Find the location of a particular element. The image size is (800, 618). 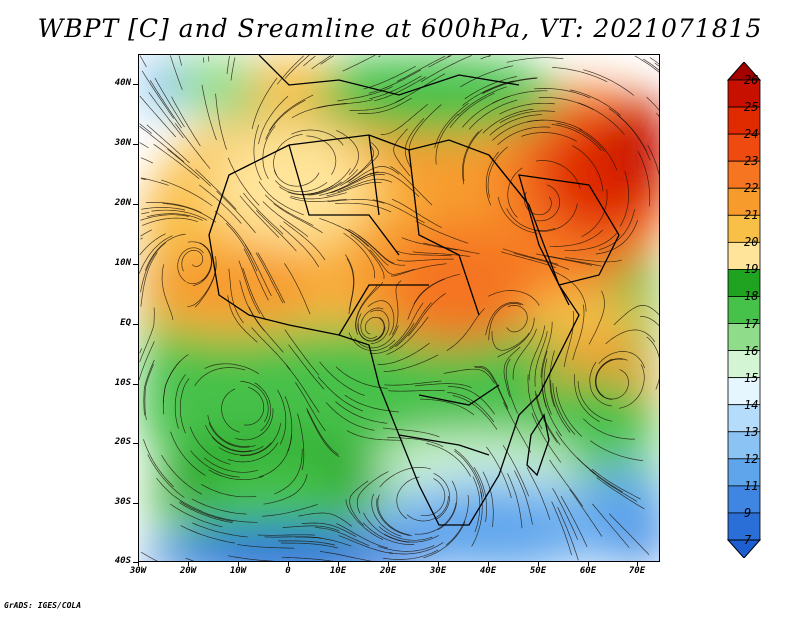

lon-label: 20E is located at coordinates (388, 571).